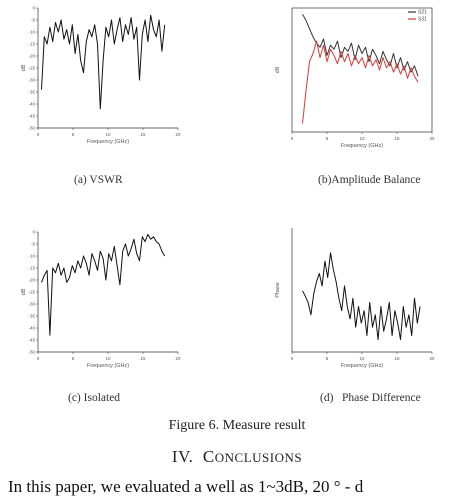  I want to click on chart-panel-d: 0 5 10 15 20 Frequency (GHz) Phase, so click(359, 299).